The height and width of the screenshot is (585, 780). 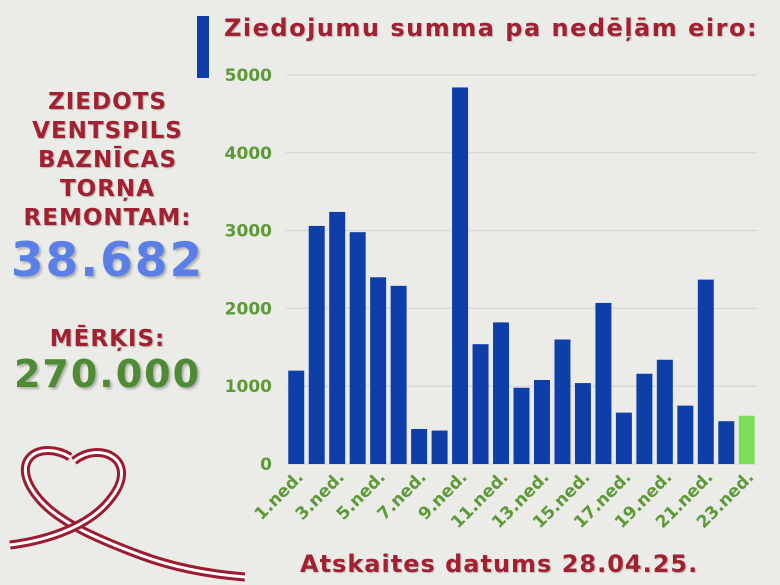 What do you see at coordinates (439, 447) in the screenshot?
I see `bar-8.ned.` at bounding box center [439, 447].